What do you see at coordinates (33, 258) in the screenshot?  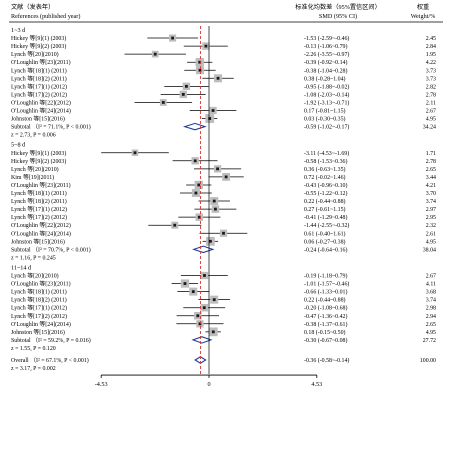 I see `subtotal-z-test: z = 1.16, P = 0.245` at bounding box center [33, 258].